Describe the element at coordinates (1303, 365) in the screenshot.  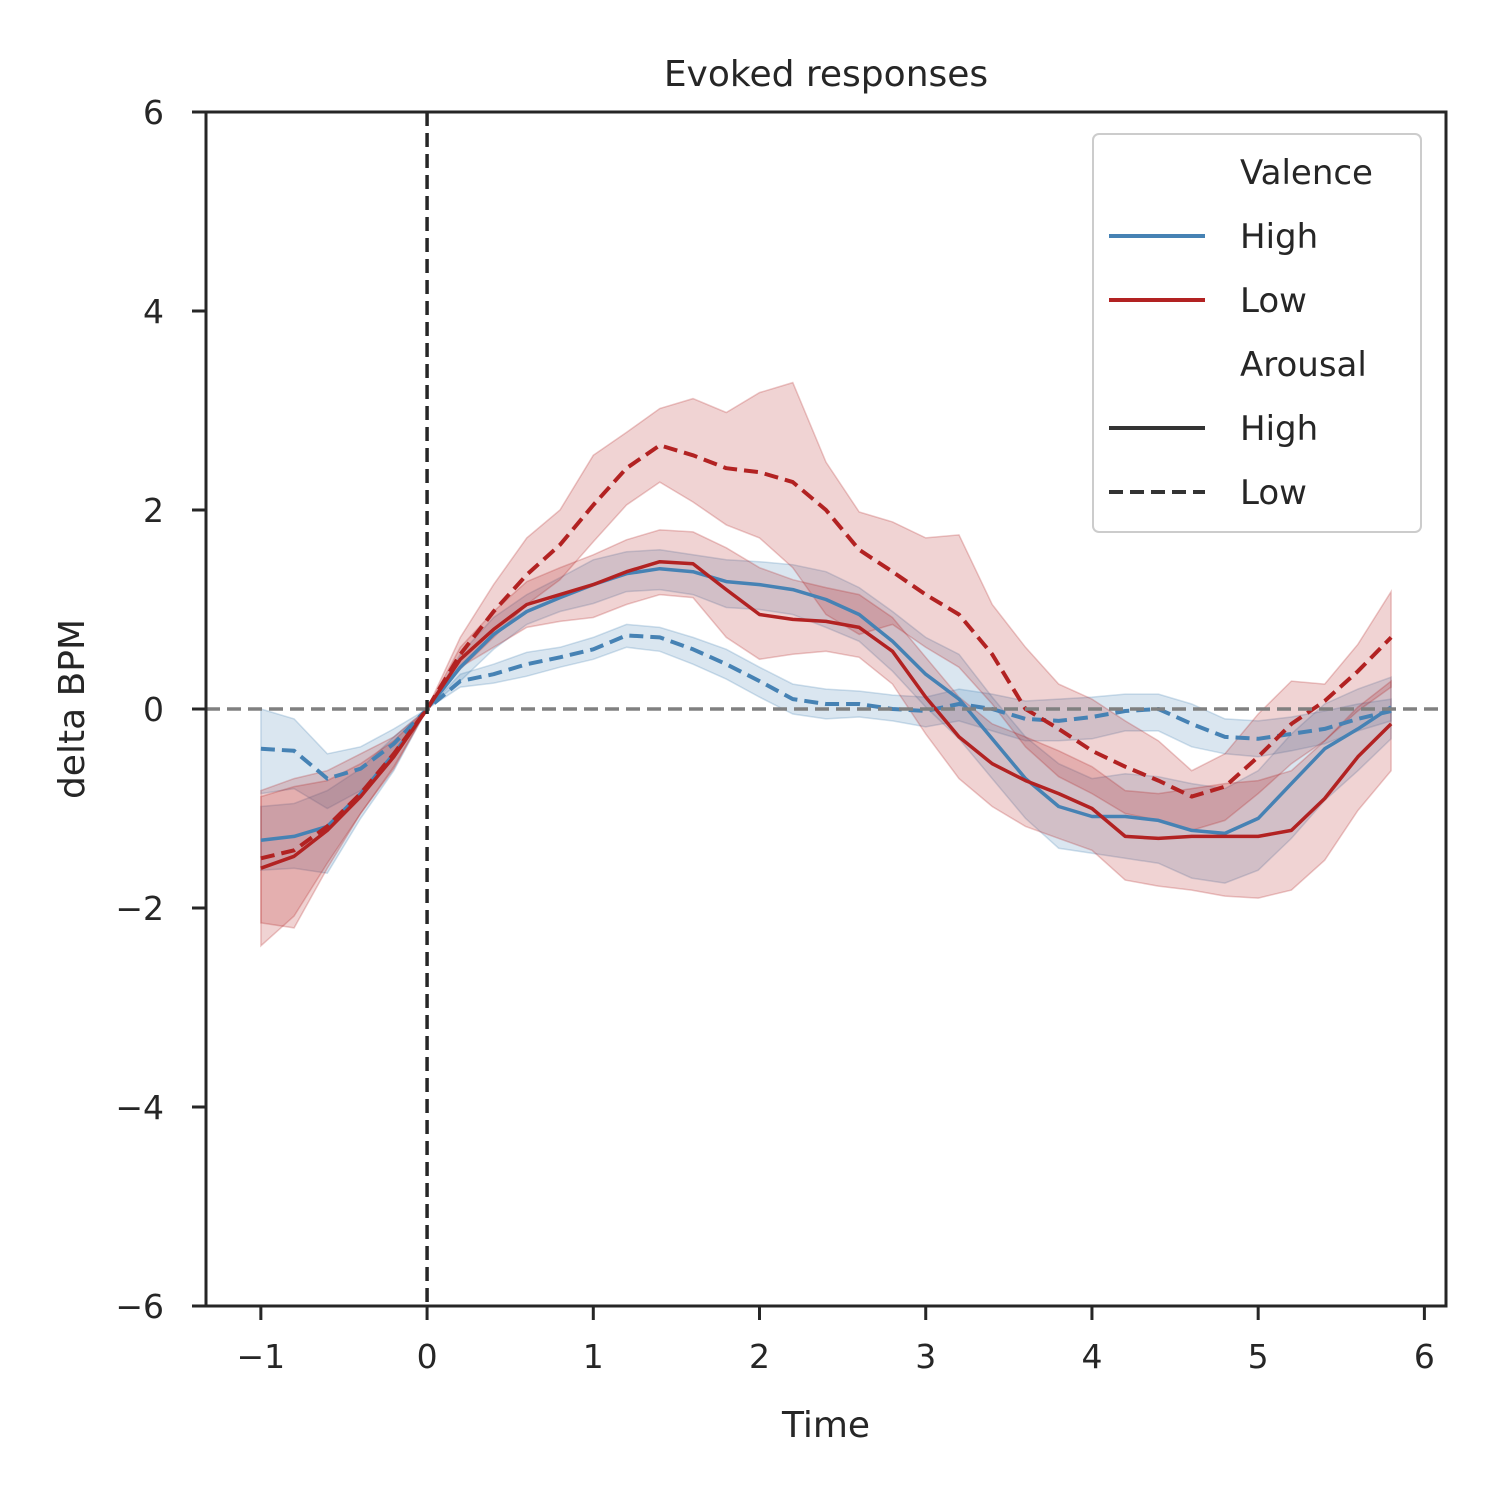
I see `legend-header-arousal: Arousal` at that location.